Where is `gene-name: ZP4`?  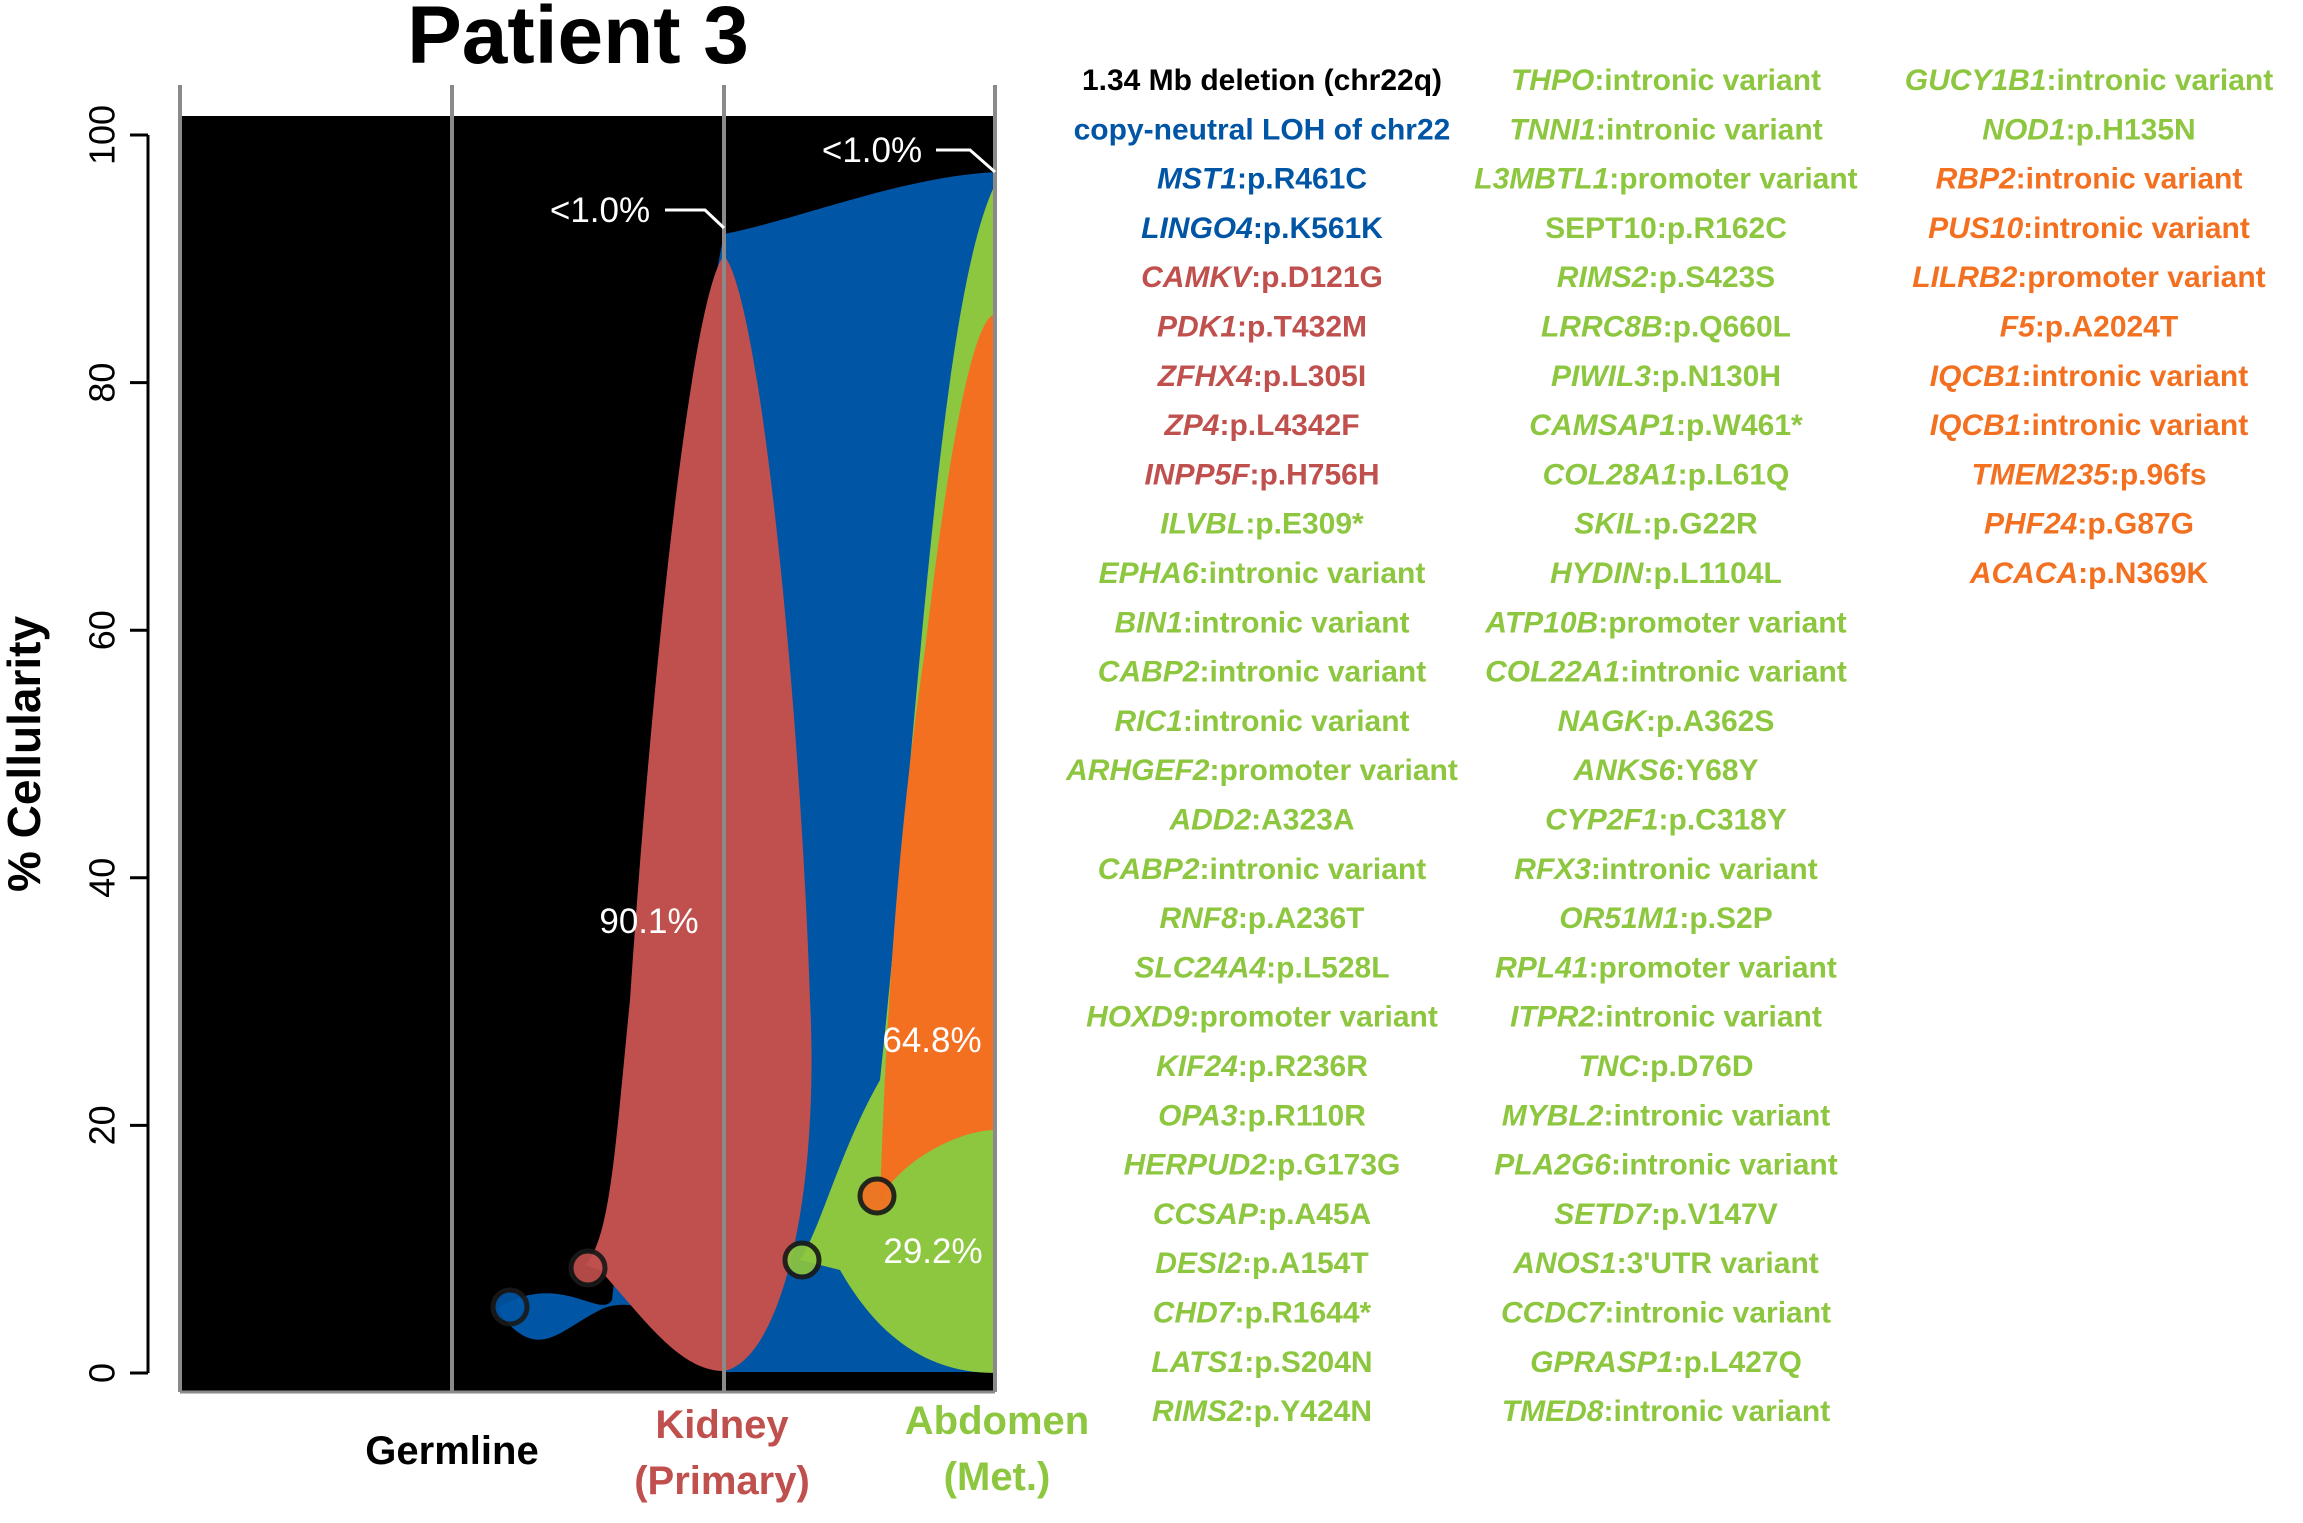
gene-name: ZP4 is located at coordinates (1191, 425).